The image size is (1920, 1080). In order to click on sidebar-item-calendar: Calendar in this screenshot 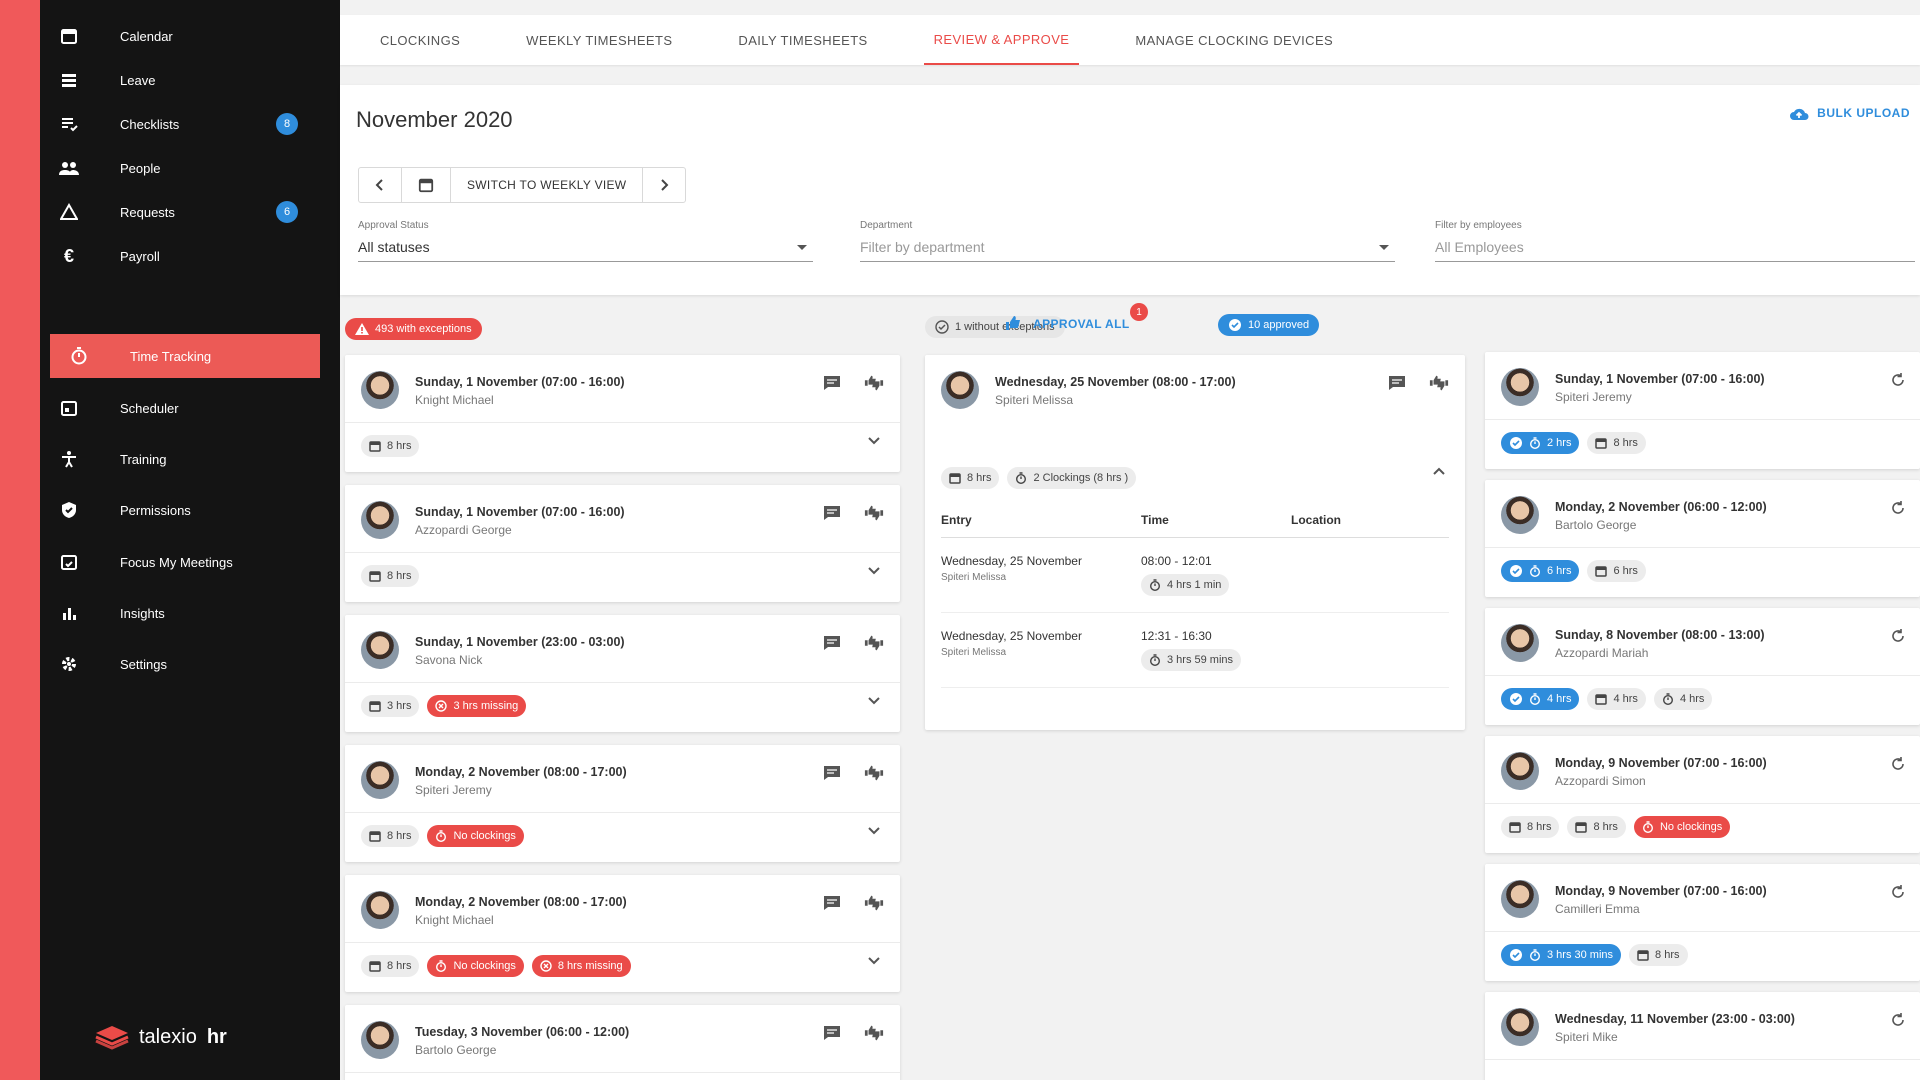, I will do `click(175, 36)`.